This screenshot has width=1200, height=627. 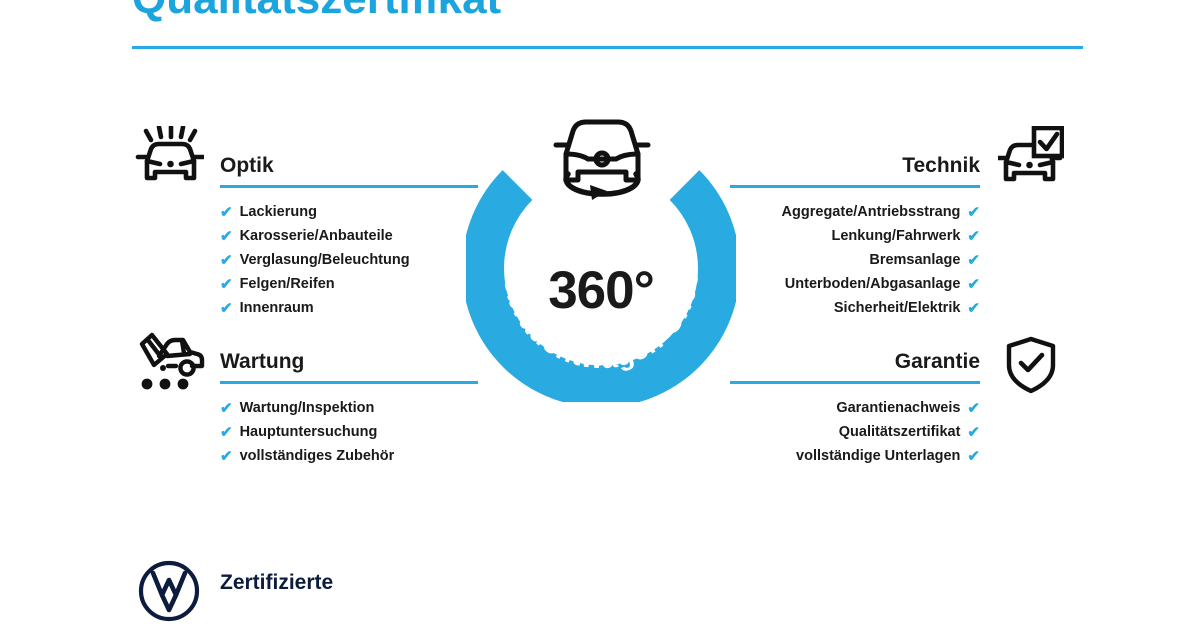 What do you see at coordinates (855, 382) in the screenshot?
I see `section-garantie-divider` at bounding box center [855, 382].